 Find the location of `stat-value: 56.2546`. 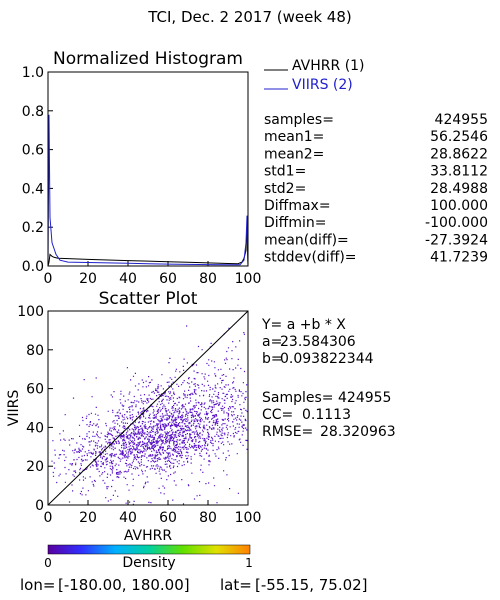

stat-value: 56.2546 is located at coordinates (459, 137).